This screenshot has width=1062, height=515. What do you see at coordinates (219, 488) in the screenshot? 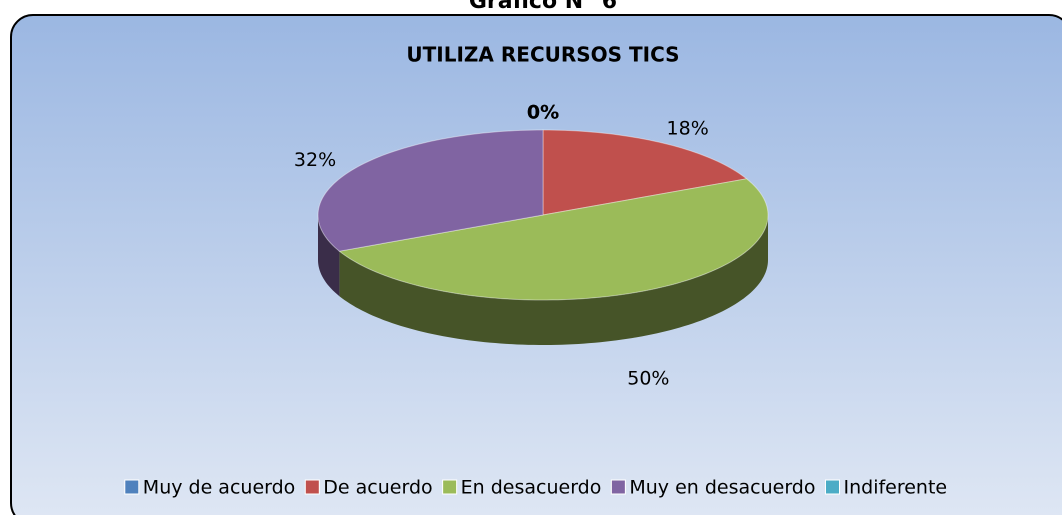
I see `legend-label: Muy de acuerdo` at bounding box center [219, 488].